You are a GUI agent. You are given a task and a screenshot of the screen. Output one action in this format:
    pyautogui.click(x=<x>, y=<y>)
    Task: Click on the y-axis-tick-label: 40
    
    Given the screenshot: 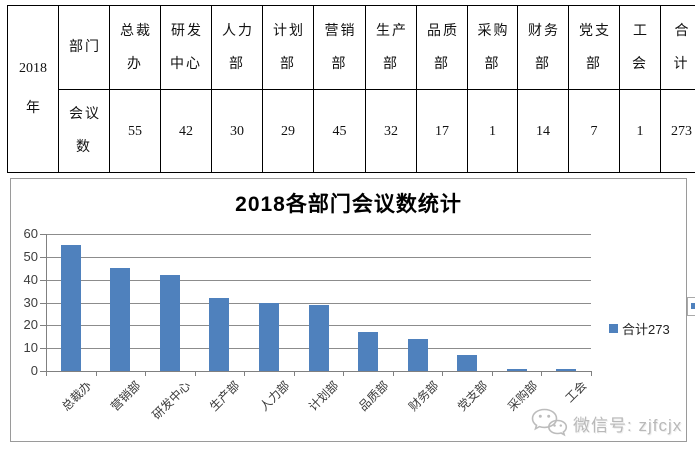 What is the action you would take?
    pyautogui.click(x=30, y=279)
    